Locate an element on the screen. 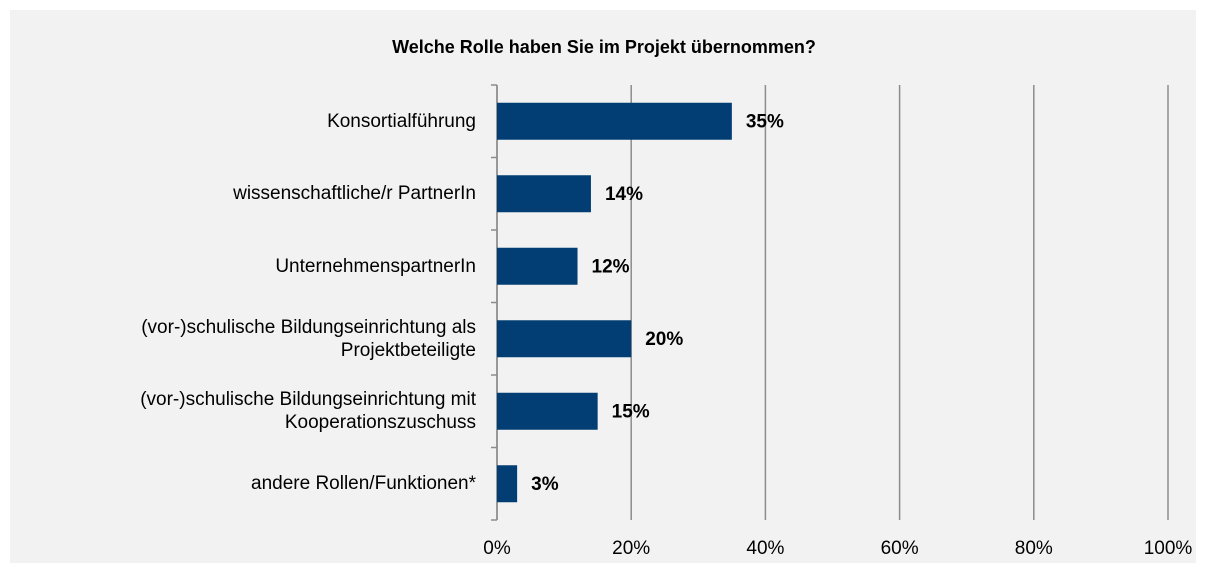 This screenshot has height=567, width=1208. y-tick-label: UnternehmenspartnerIn is located at coordinates (375, 266).